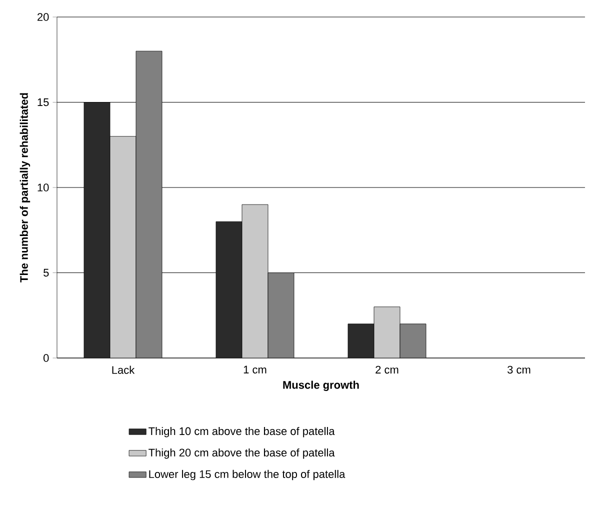  What do you see at coordinates (123, 370) in the screenshot?
I see `x-tick-label: Lack` at bounding box center [123, 370].